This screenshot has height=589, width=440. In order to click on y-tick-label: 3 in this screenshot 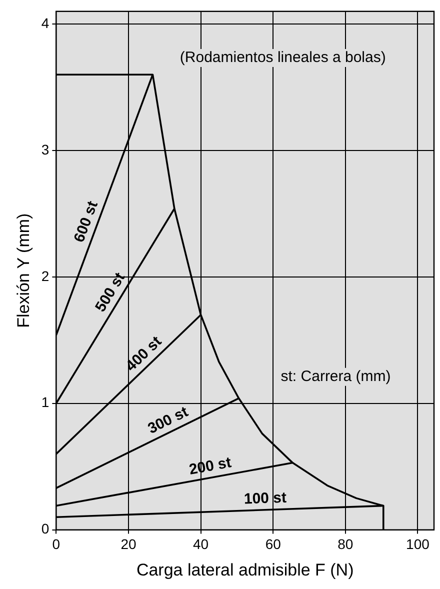, I will do `click(45, 149)`.